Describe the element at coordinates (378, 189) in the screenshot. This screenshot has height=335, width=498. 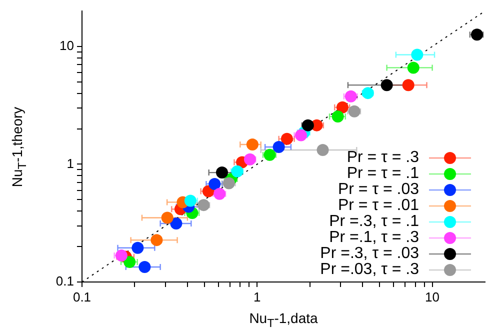
I see `legend-label: Pr = τ = .03` at that location.